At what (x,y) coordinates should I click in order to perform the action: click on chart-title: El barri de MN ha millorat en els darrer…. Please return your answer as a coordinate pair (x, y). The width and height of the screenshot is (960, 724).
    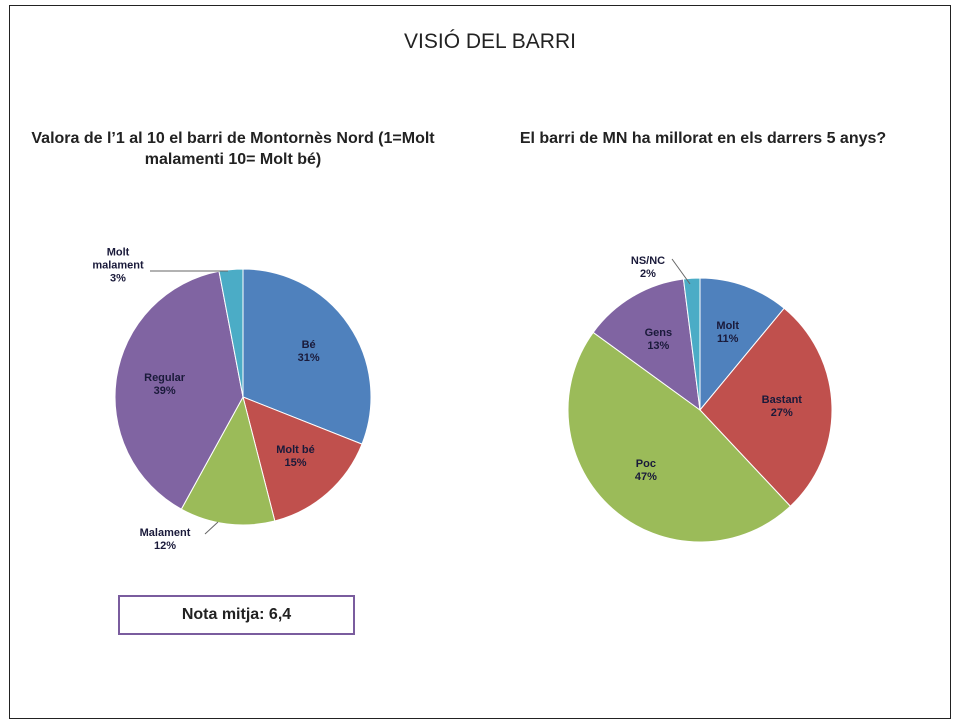
    Looking at the image, I should click on (703, 138).